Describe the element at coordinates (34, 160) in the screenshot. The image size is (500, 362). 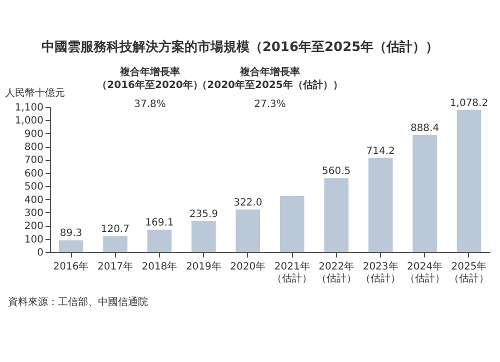
I see `y-tick-label: 700` at that location.